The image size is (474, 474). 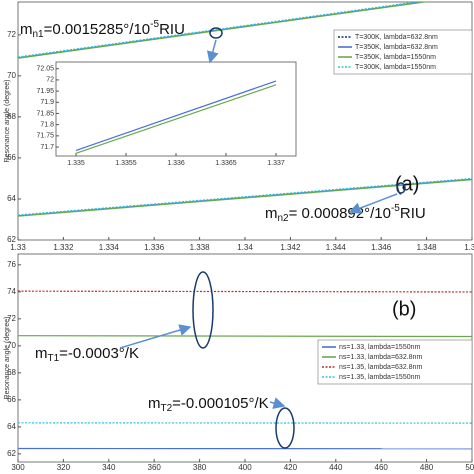 I want to click on x-tick-label: 1.336, so click(x=176, y=163).